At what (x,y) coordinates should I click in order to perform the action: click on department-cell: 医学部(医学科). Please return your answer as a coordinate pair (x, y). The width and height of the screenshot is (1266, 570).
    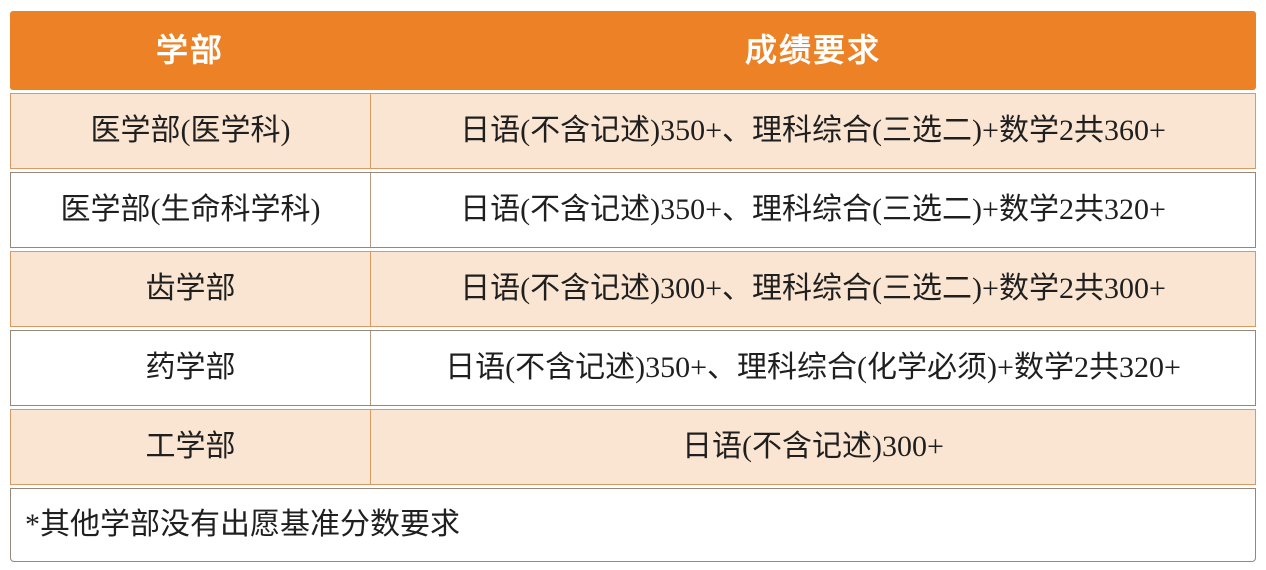
    Looking at the image, I should click on (191, 131).